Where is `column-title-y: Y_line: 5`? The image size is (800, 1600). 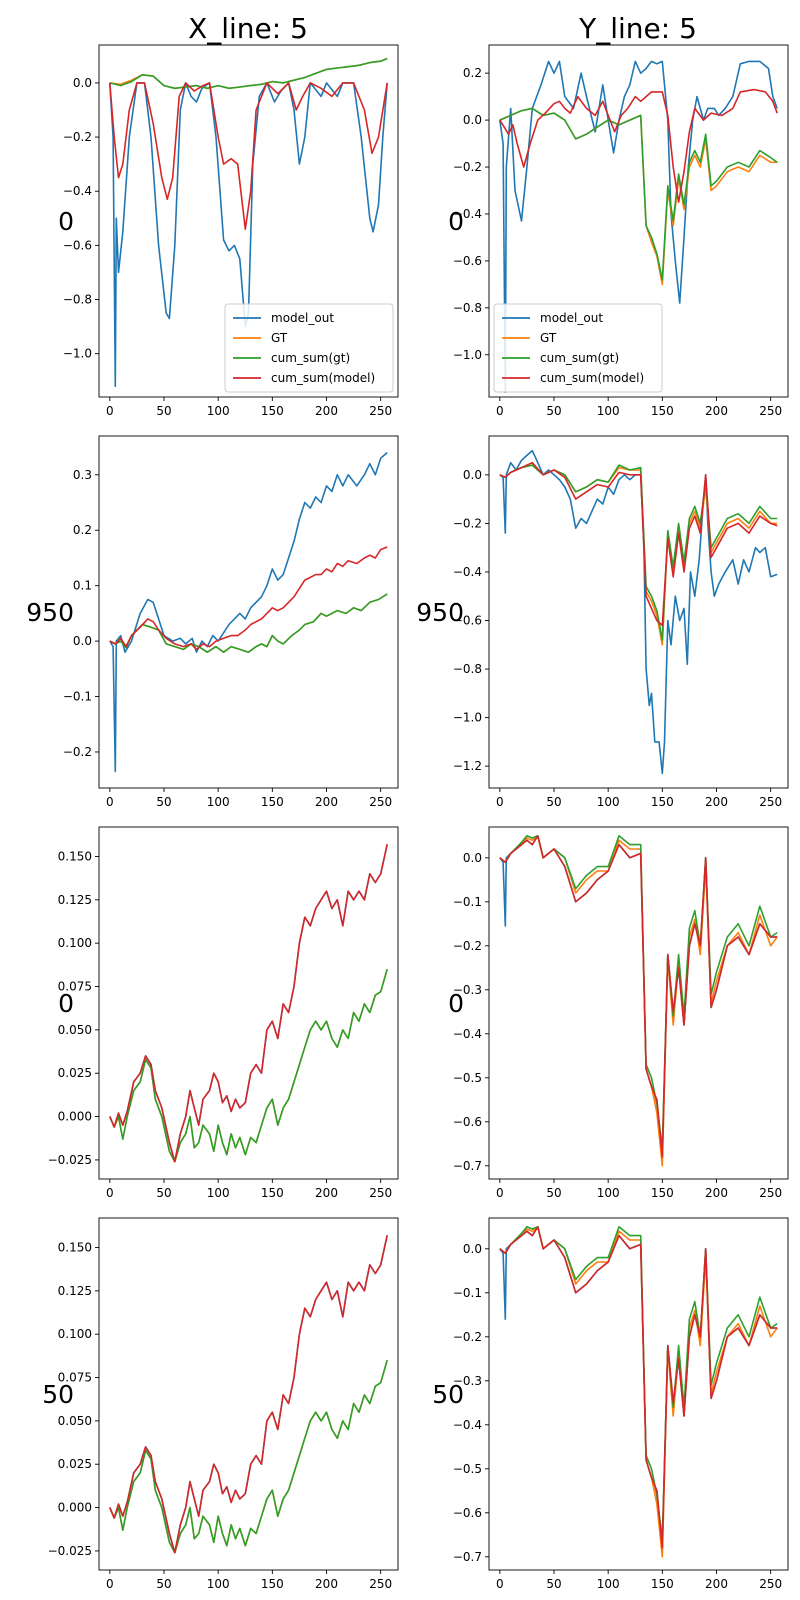 column-title-y: Y_line: 5 is located at coordinates (637, 28).